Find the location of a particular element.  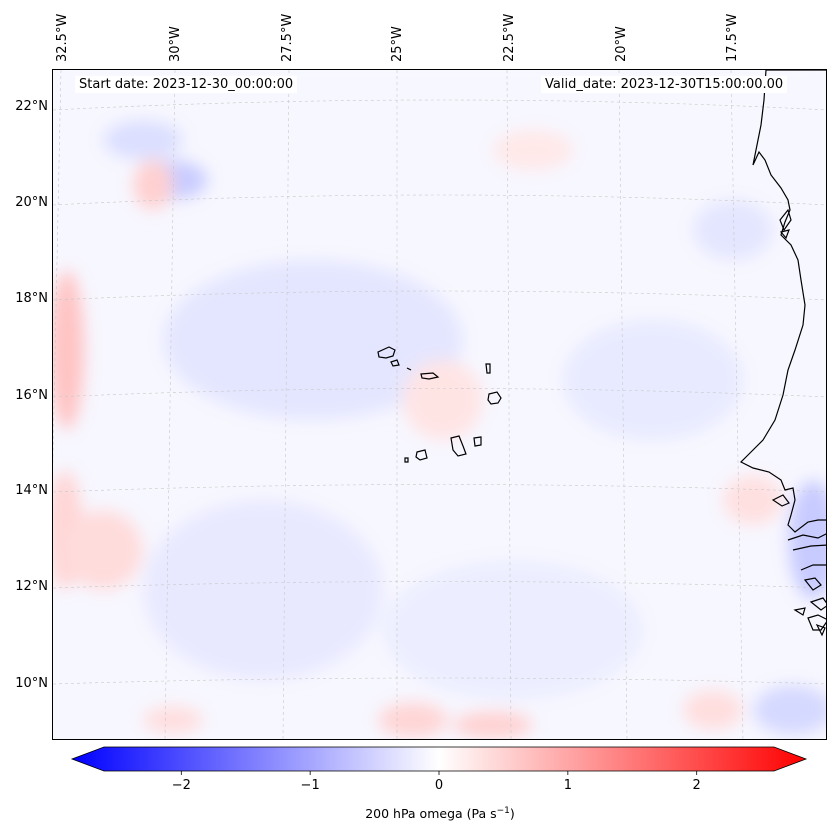

colorbar-gradient is located at coordinates (439, 759).